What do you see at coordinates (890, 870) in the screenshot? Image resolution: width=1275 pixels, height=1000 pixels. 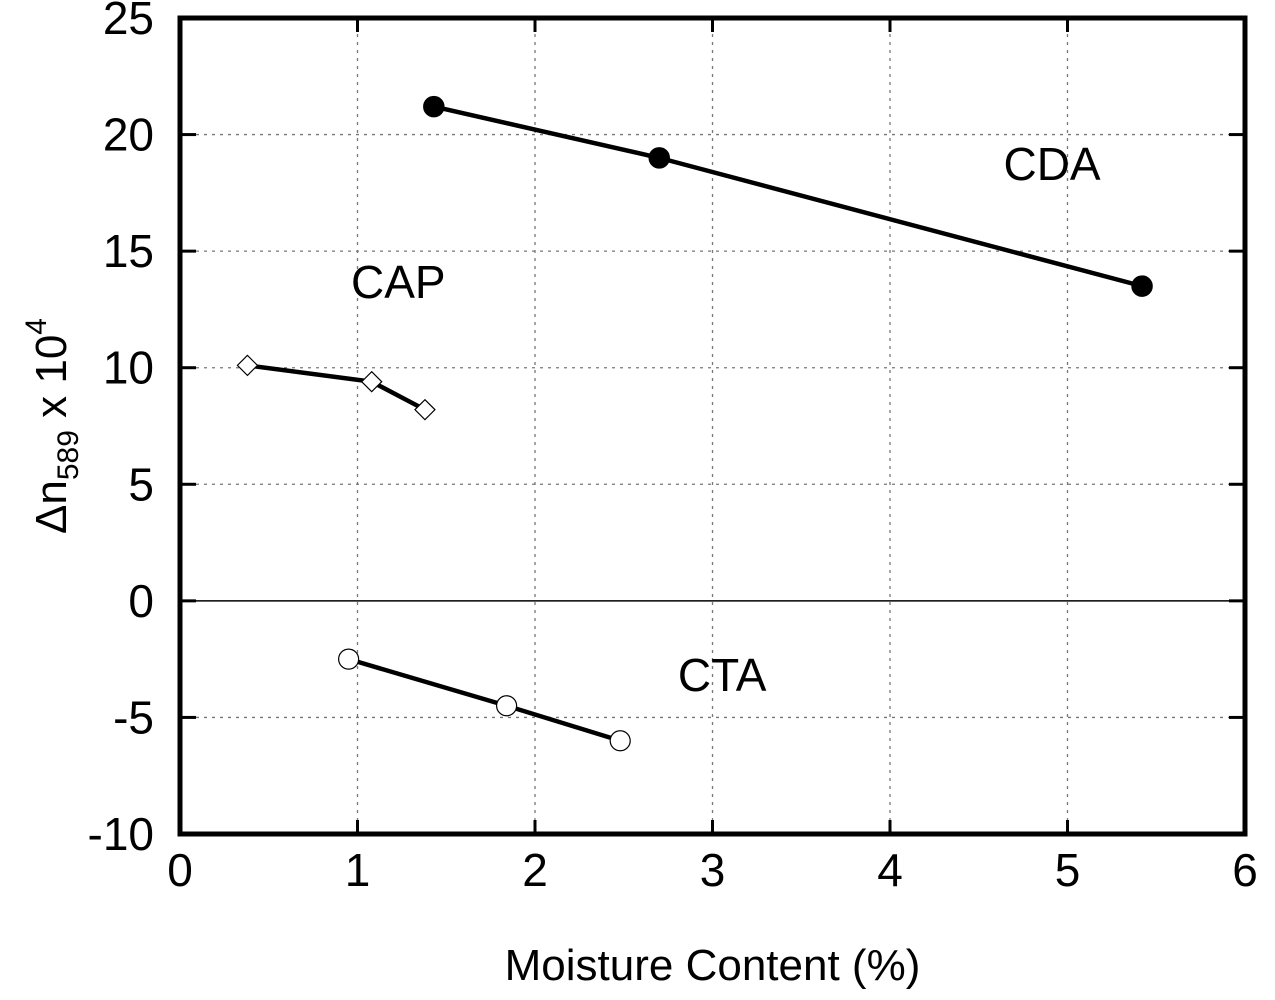 I see `x-tick-label: 4` at bounding box center [890, 870].